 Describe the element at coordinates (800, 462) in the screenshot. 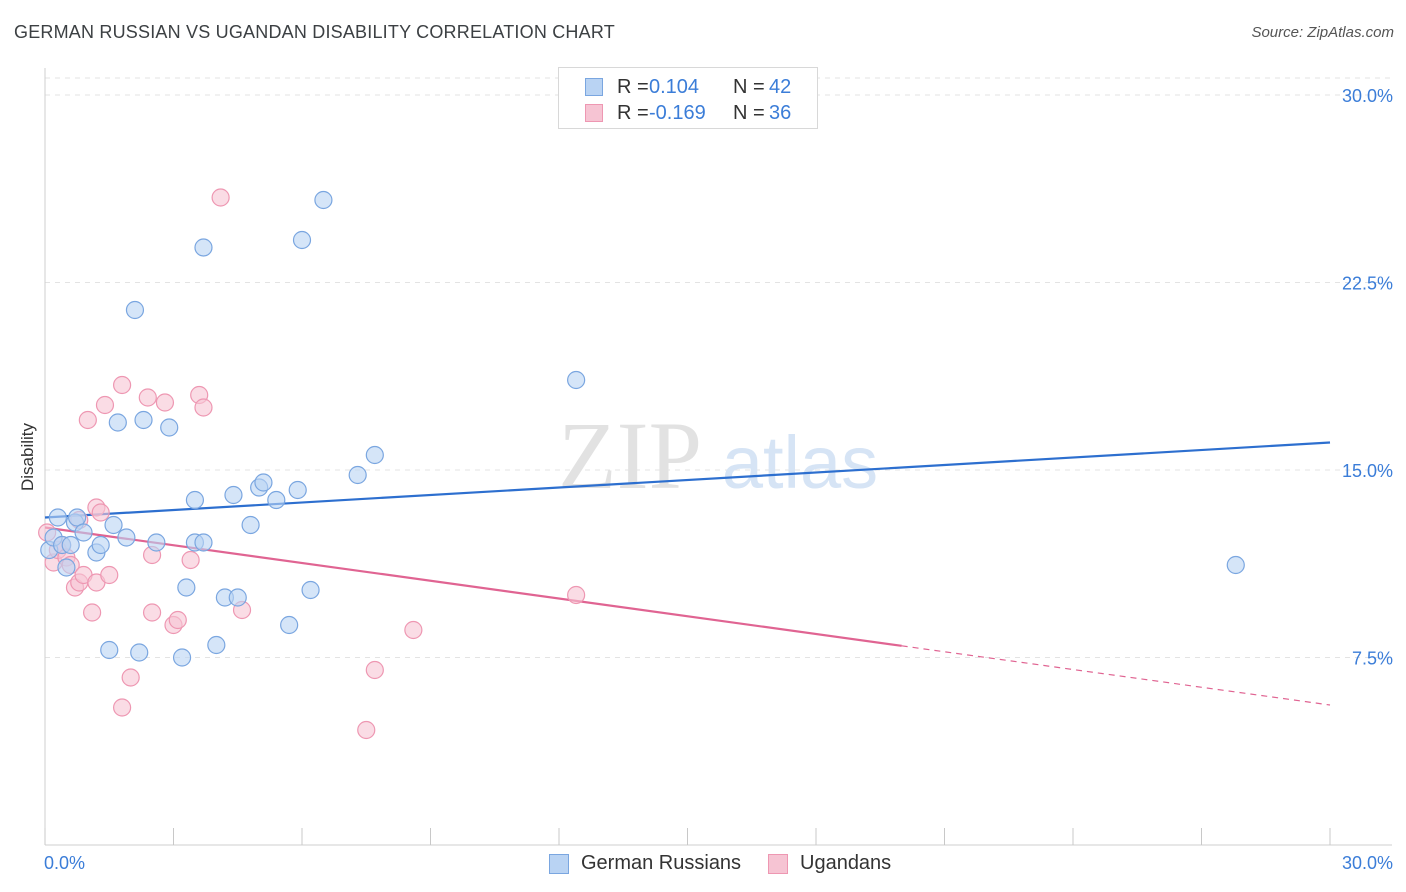

I see `watermark-atlas: atlas` at that location.